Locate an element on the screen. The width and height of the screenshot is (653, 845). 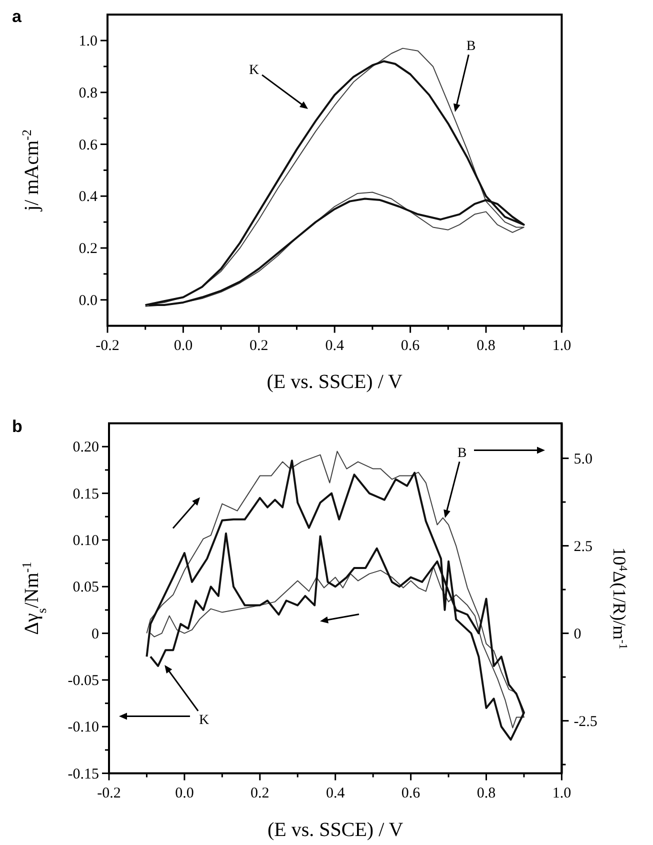
y-tick-label: 0.6 is located at coordinates (88, 145).